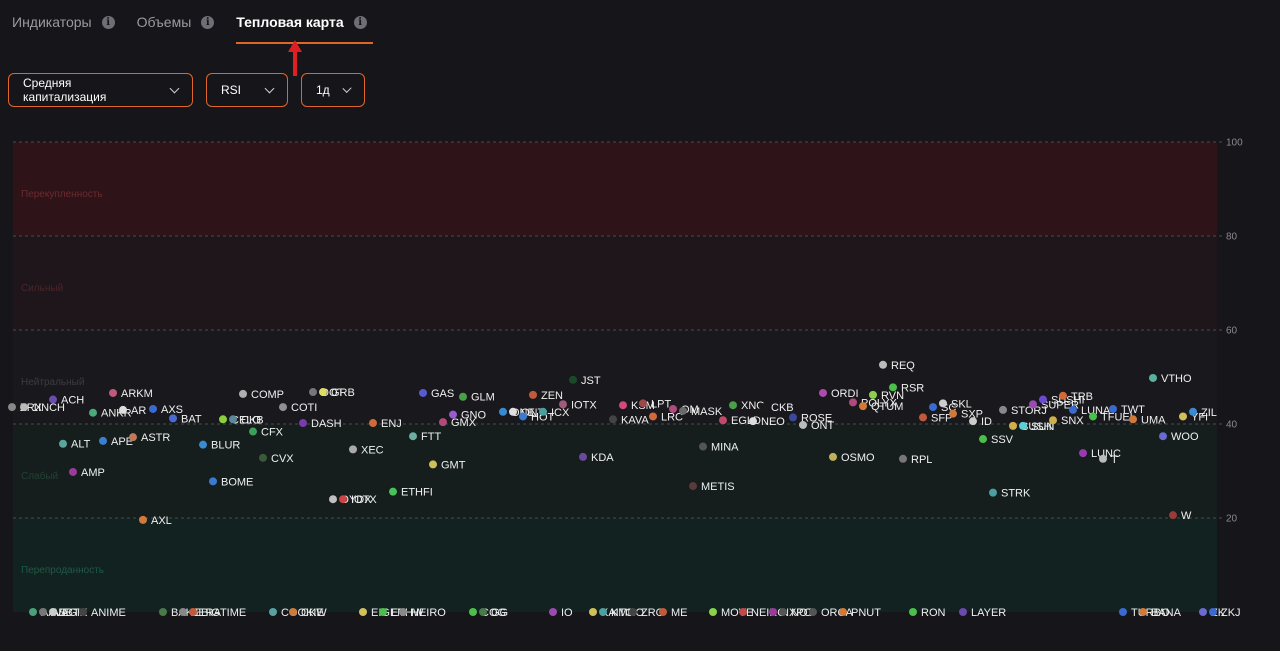  Describe the element at coordinates (63, 29) in the screenshot. I see `tab-indicators: Индикаторы i` at that location.